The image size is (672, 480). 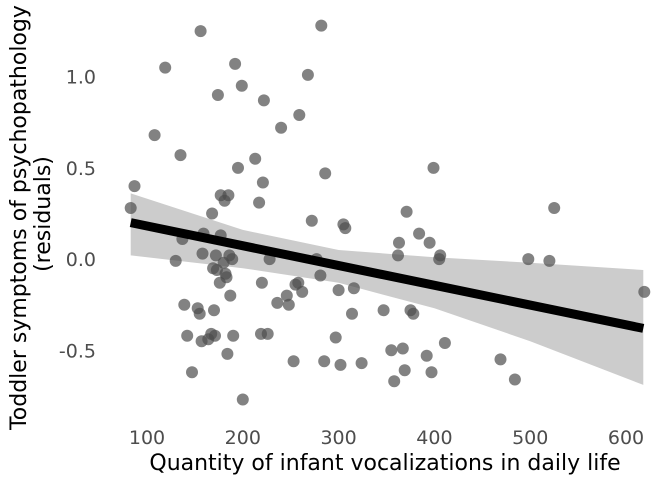 What do you see at coordinates (77, 215) in the screenshot?
I see `y-tick-labels: -0.5 0.0 0.5 1.0` at bounding box center [77, 215].